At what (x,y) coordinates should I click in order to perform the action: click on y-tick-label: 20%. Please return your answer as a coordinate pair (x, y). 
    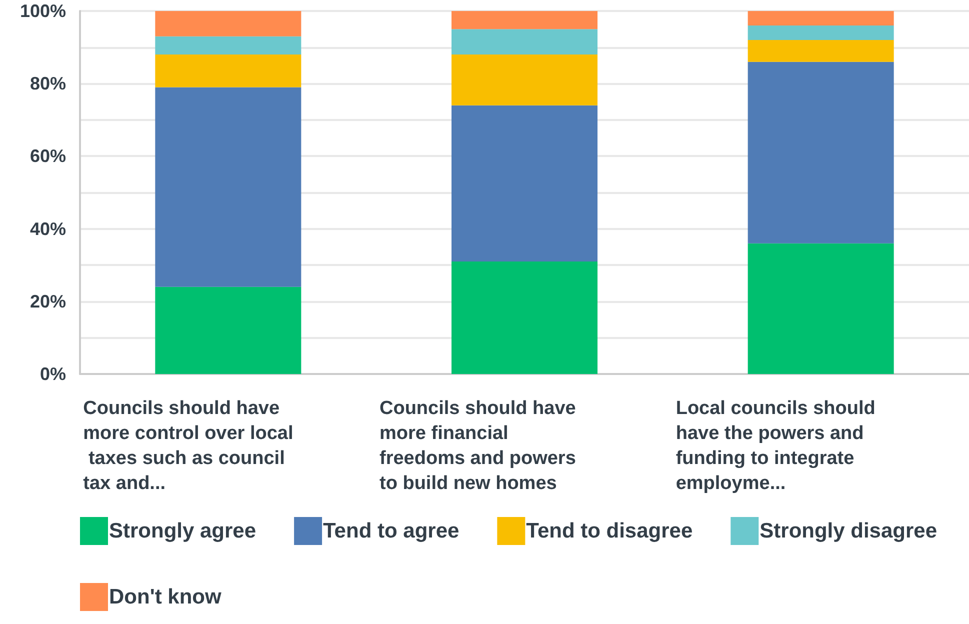
    Looking at the image, I should click on (48, 301).